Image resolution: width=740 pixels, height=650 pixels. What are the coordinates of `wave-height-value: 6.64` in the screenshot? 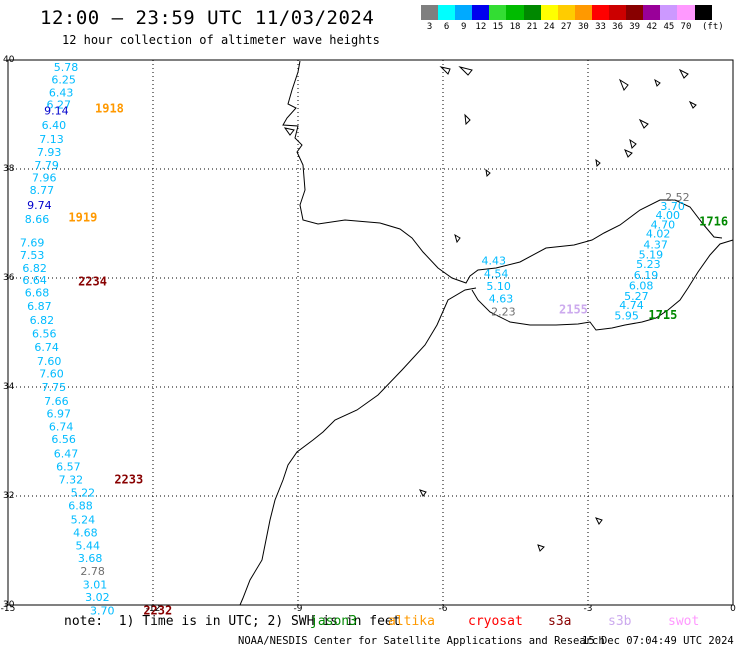 It's located at (34, 280).